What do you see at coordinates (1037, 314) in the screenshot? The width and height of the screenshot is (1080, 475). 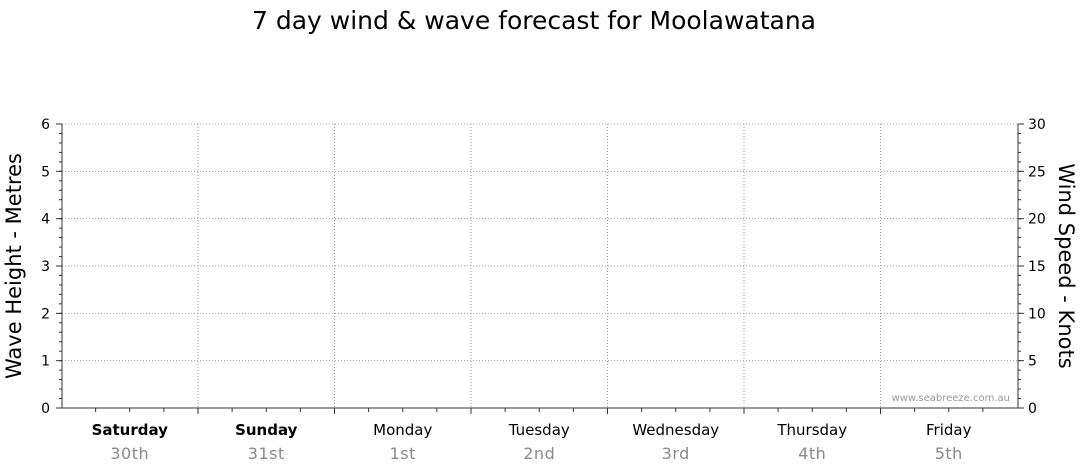 I see `right-tick-label: 10` at bounding box center [1037, 314].